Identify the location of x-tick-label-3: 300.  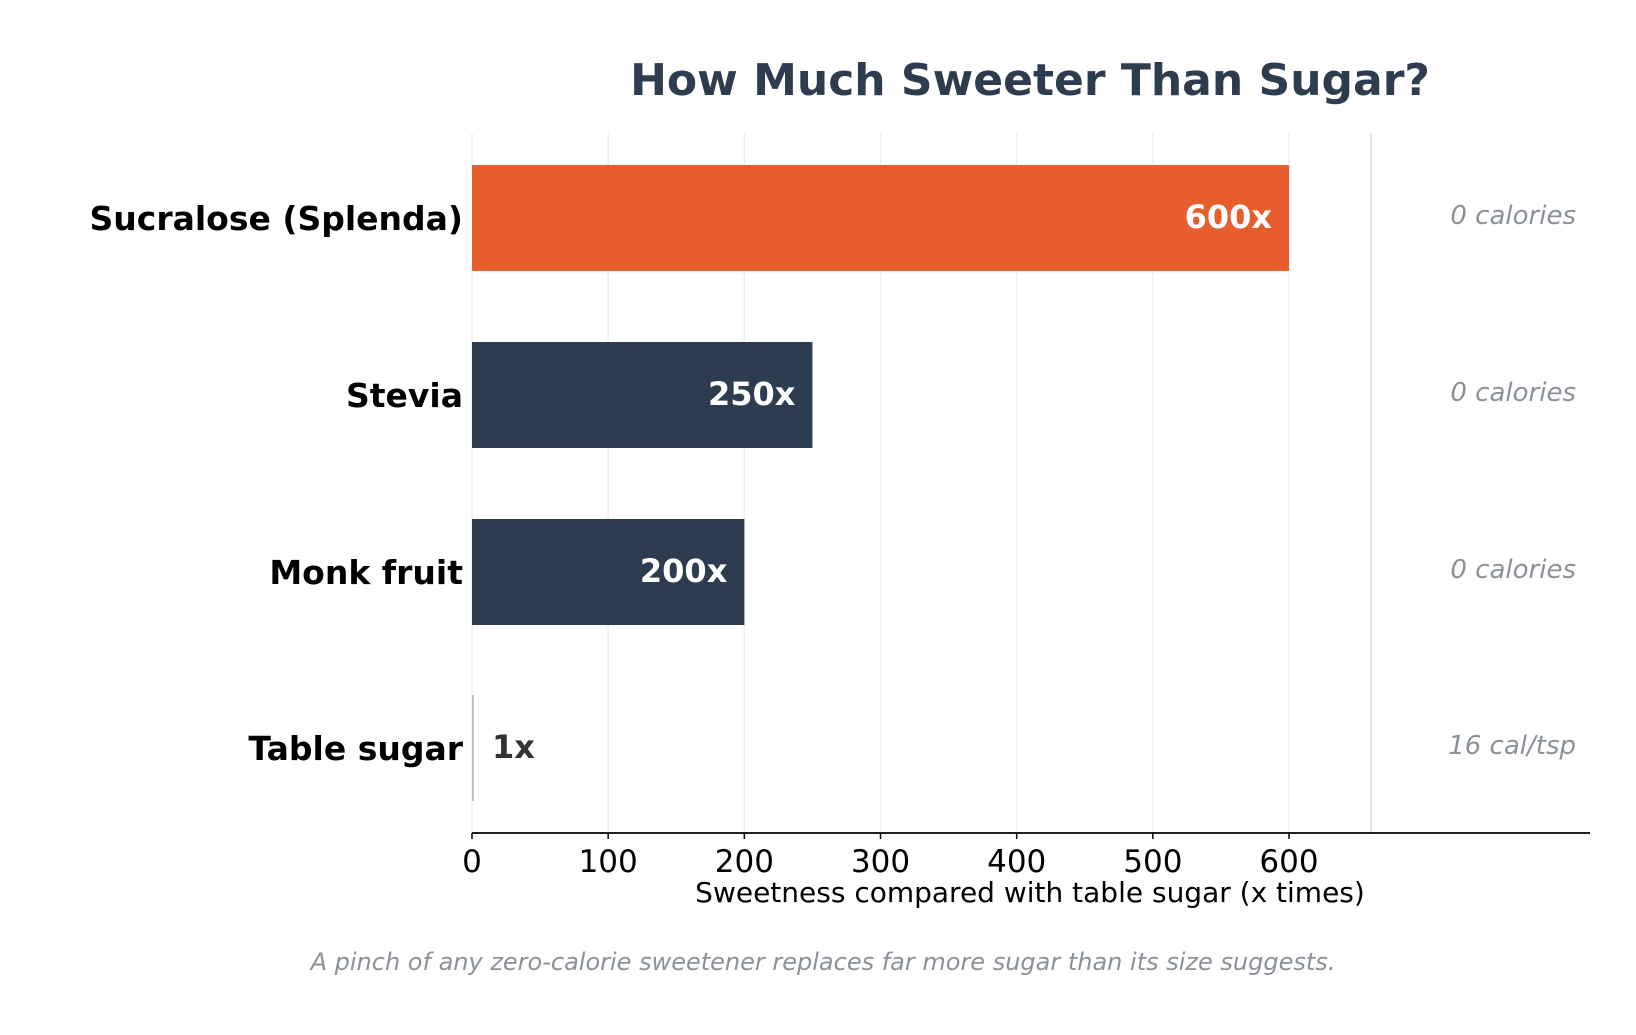
(880, 862).